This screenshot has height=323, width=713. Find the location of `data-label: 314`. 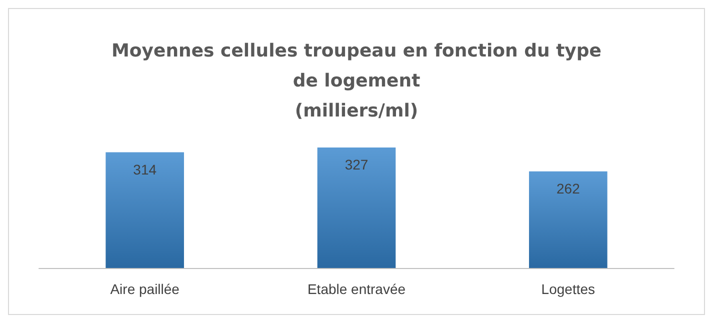

data-label: 314 is located at coordinates (145, 169).